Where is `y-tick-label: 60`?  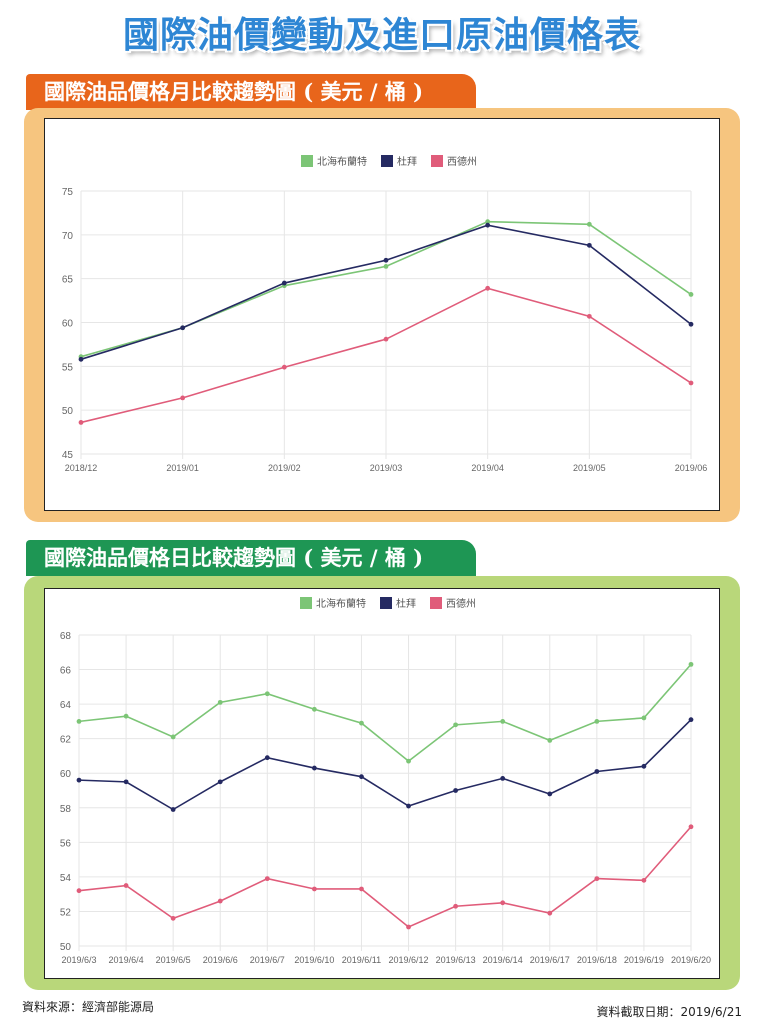
y-tick-label: 60 is located at coordinates (68, 324).